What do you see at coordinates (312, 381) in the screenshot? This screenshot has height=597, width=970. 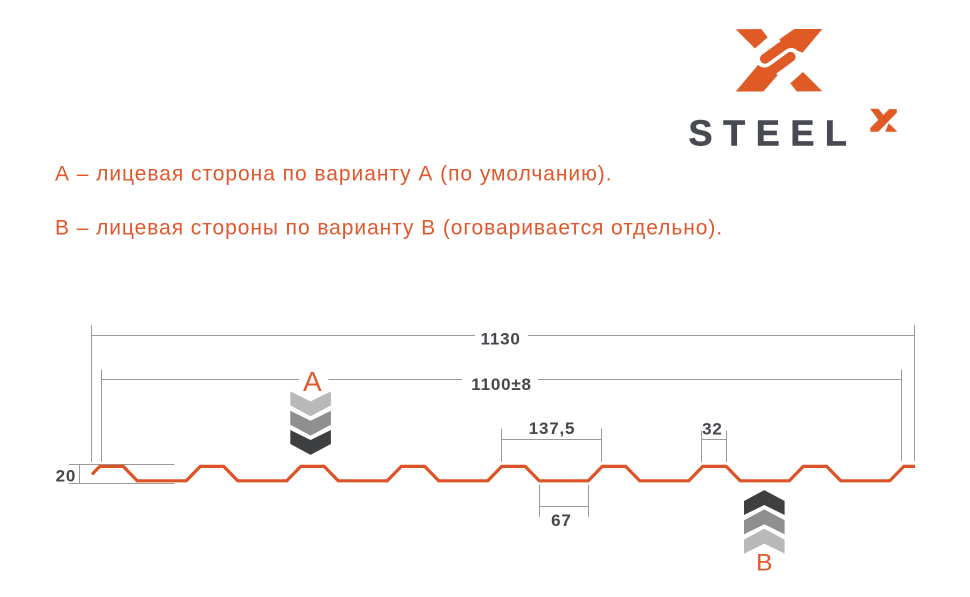 I see `svg-text: A` at bounding box center [312, 381].